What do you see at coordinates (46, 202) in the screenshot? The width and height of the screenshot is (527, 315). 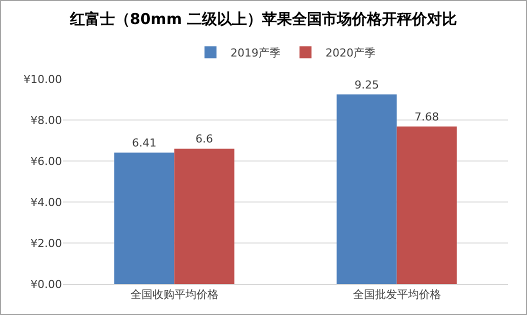 I see `y-tick-label: ¥4.00` at bounding box center [46, 202].